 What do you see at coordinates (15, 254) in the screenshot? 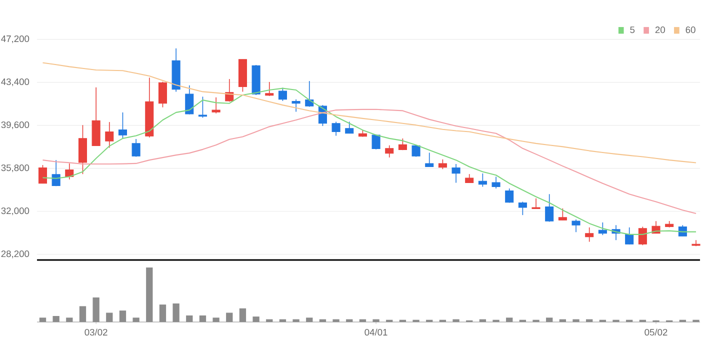
I see `y-tick-label: 28,200` at bounding box center [15, 254].